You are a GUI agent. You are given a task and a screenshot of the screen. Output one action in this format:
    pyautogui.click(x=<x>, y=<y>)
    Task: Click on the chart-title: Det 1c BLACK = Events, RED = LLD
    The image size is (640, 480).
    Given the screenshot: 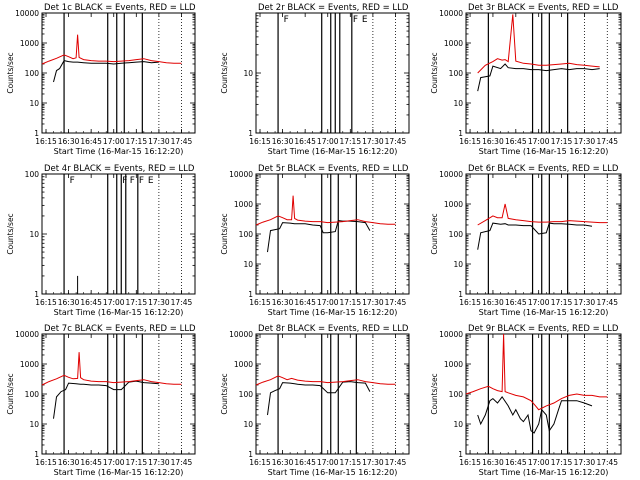 What is the action you would take?
    pyautogui.click(x=120, y=8)
    